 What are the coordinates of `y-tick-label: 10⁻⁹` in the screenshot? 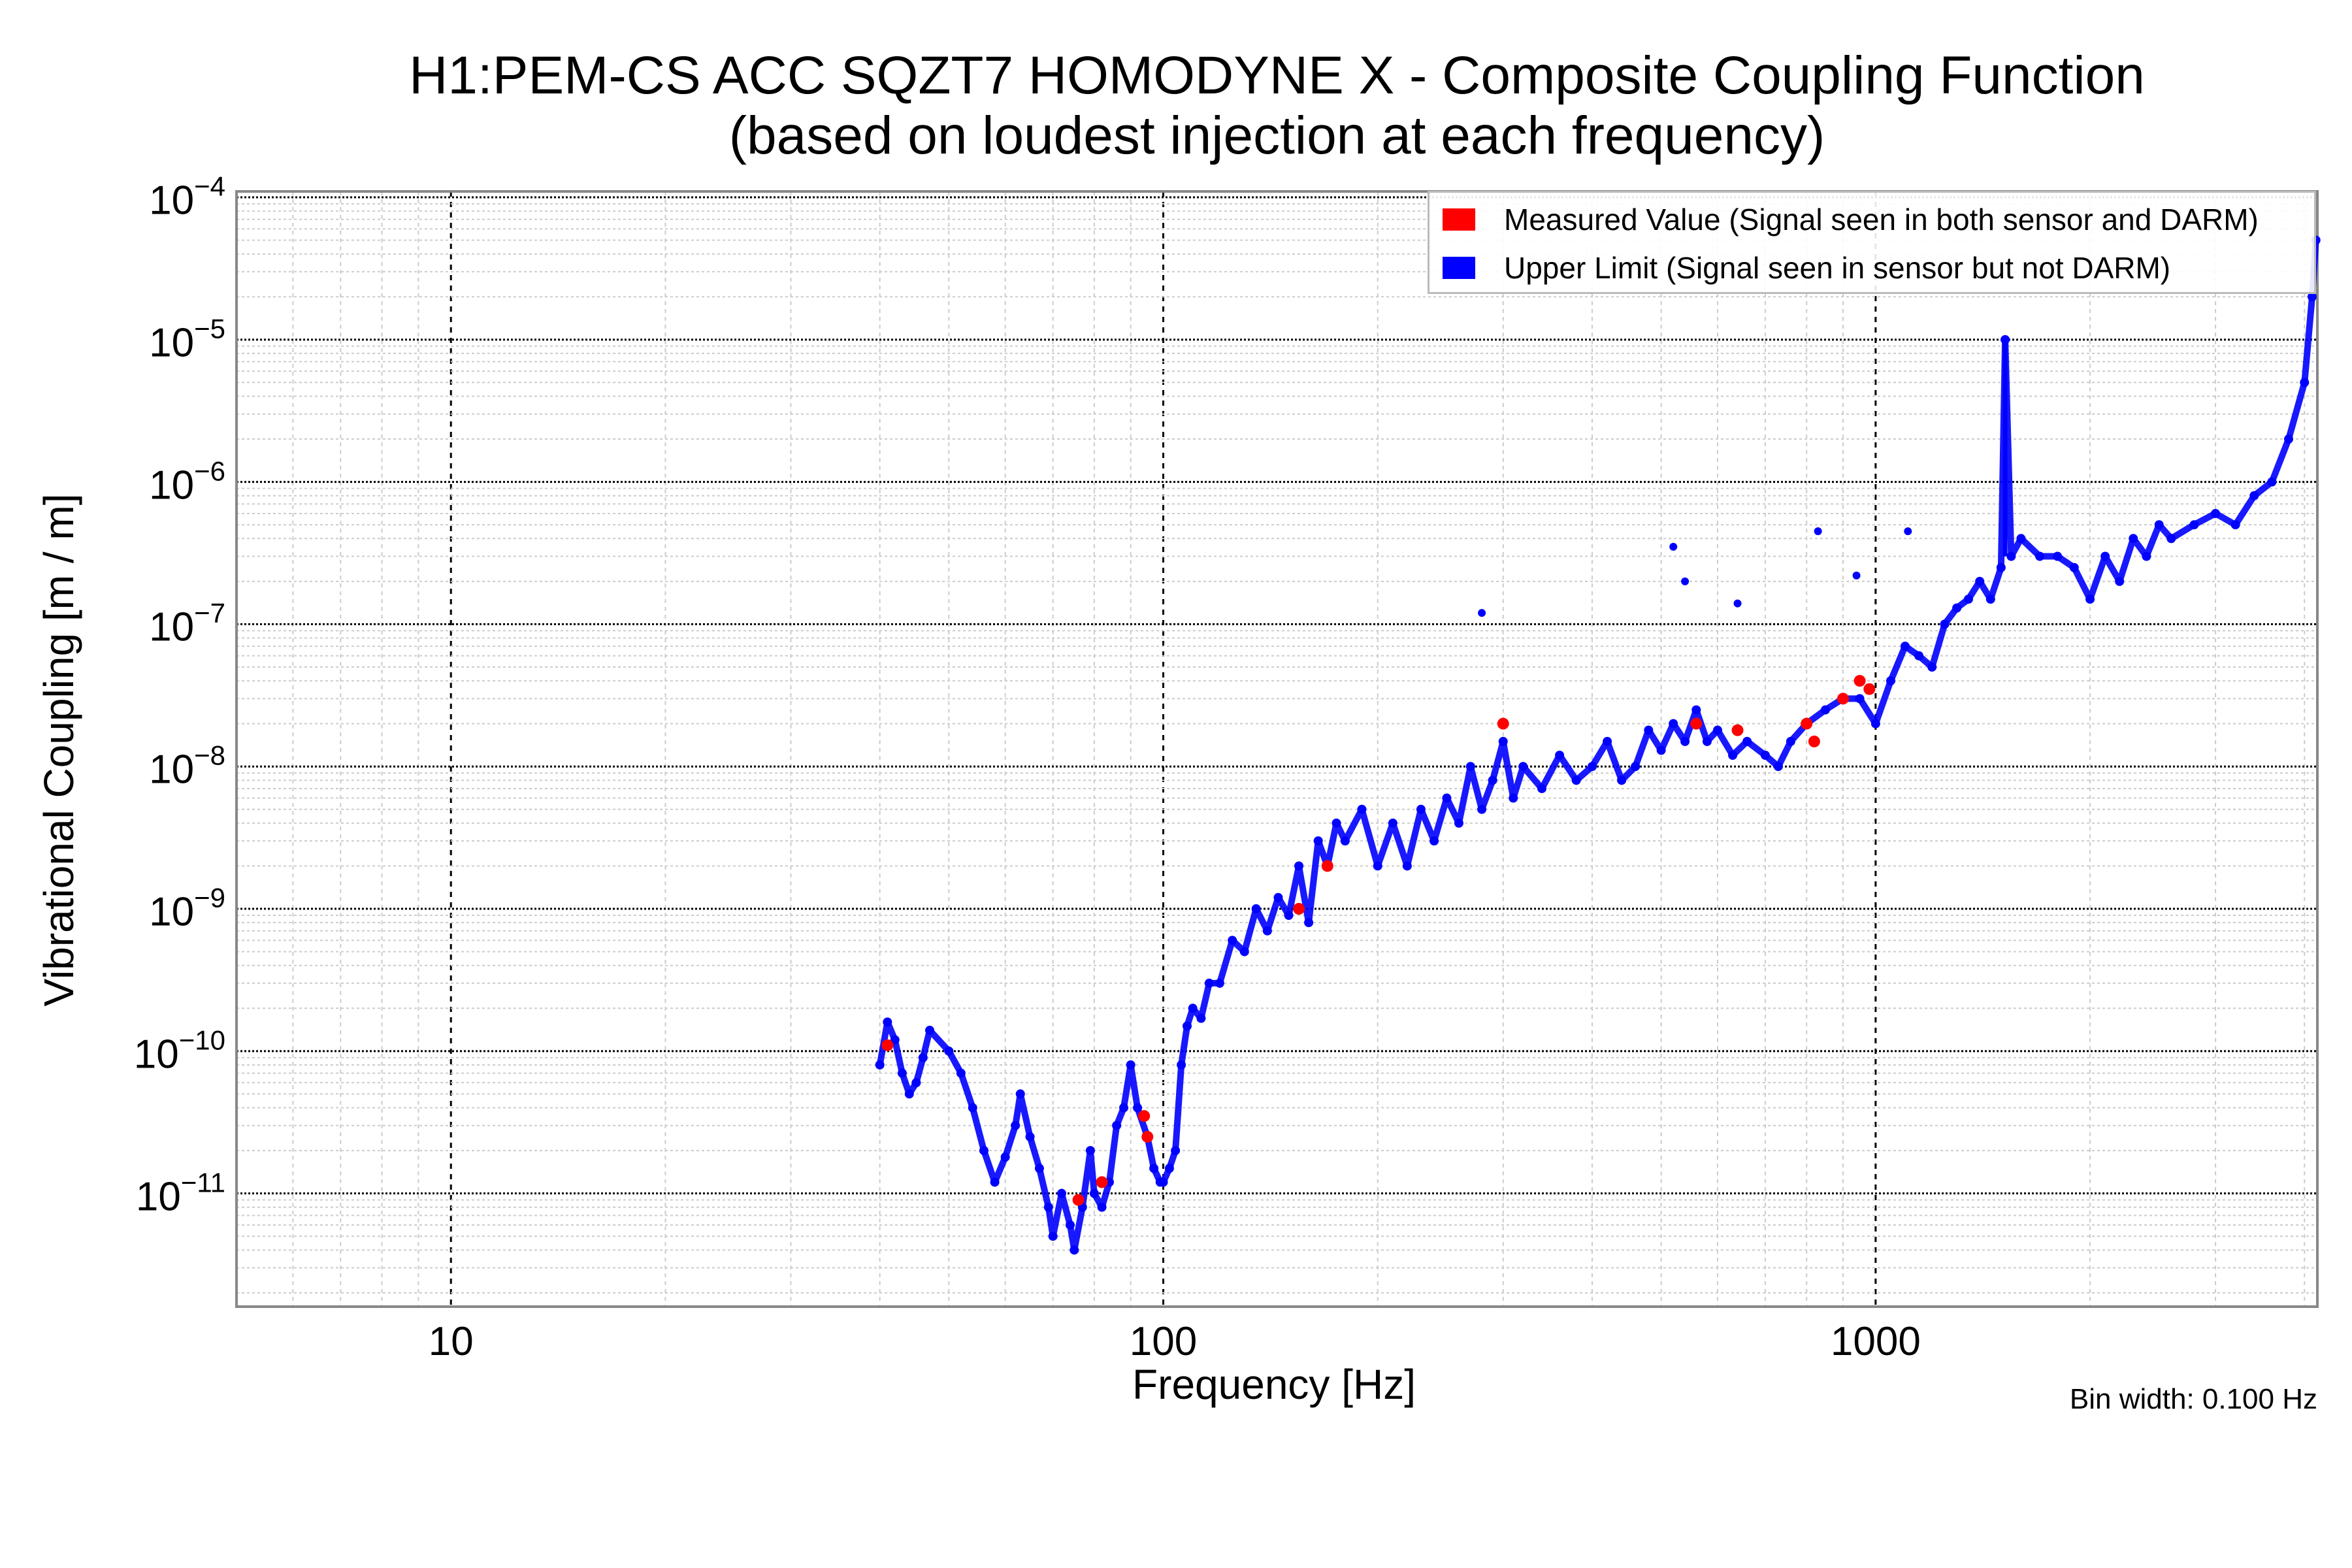 It's located at (187, 908).